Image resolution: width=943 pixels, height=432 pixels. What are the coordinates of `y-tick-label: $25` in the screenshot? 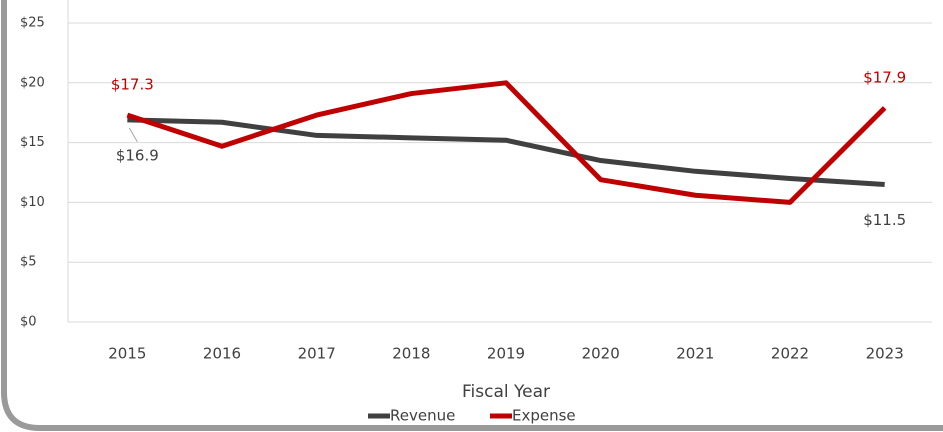 It's located at (32, 23).